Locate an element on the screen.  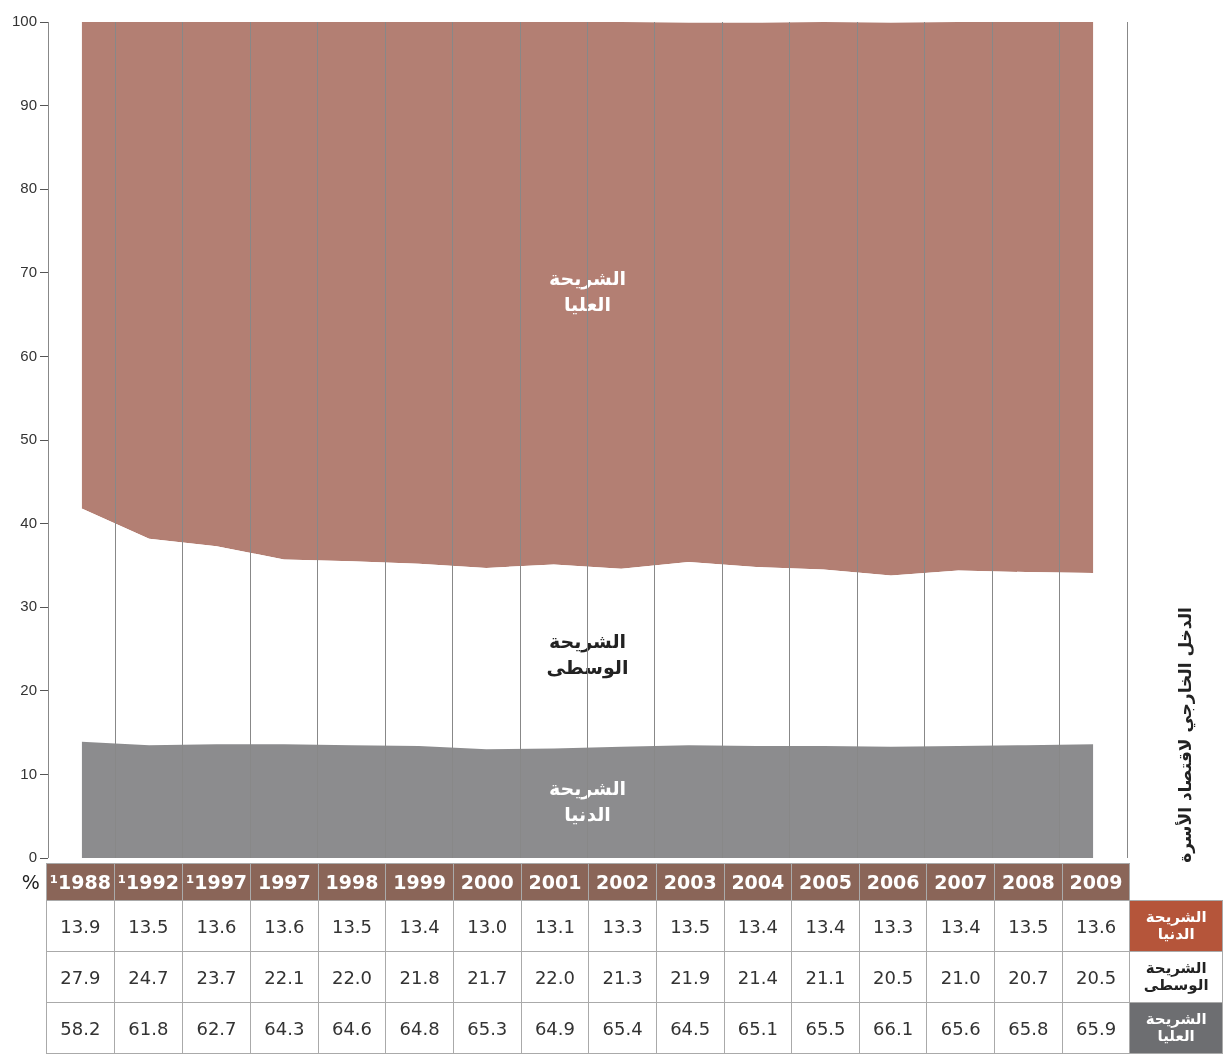
x-tick-label: ¹1997 is located at coordinates (216, 882).